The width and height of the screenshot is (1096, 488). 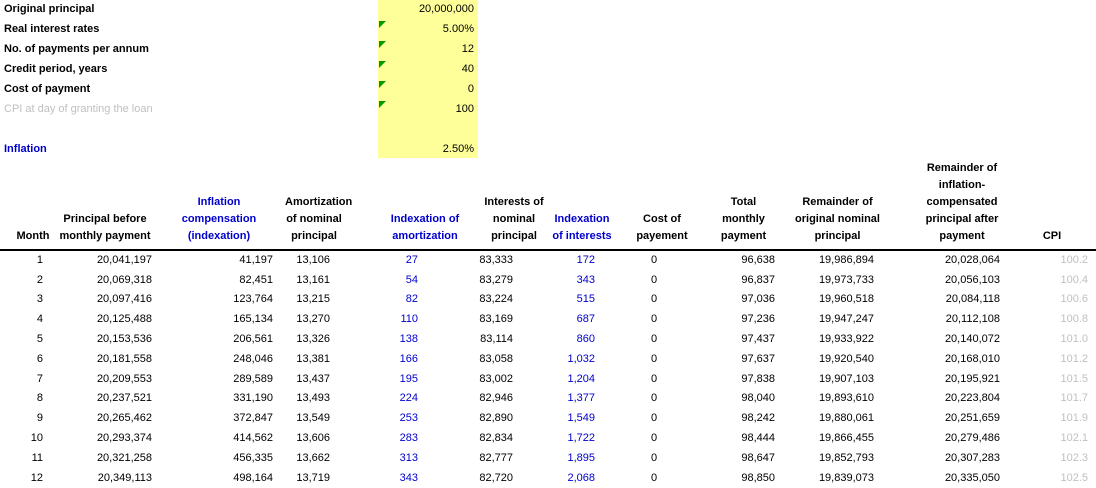 I want to click on cell-amortization-of-nominal: 13,270, so click(x=313, y=319).